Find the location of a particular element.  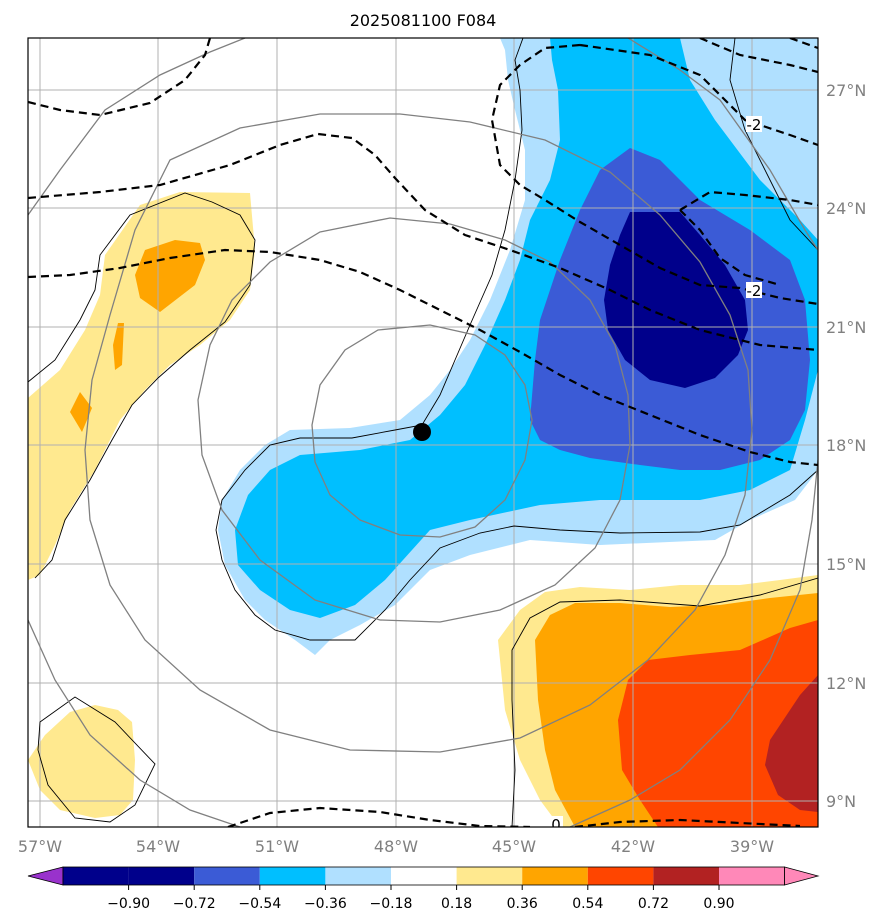

colorbar-extend-high is located at coordinates (802, 876).